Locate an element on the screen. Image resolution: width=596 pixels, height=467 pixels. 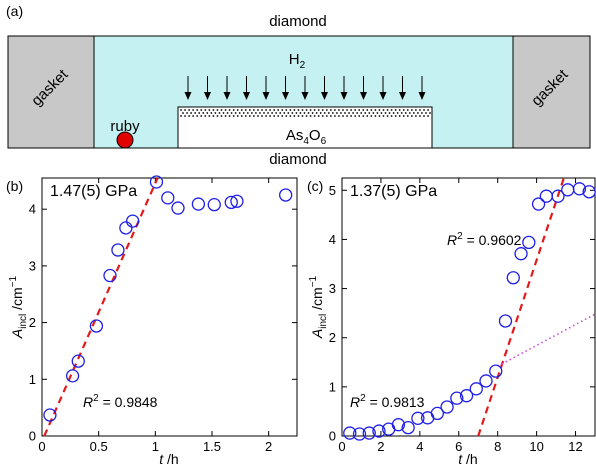
chart-b-ylabel-unit: /cm is located at coordinates (17, 300).